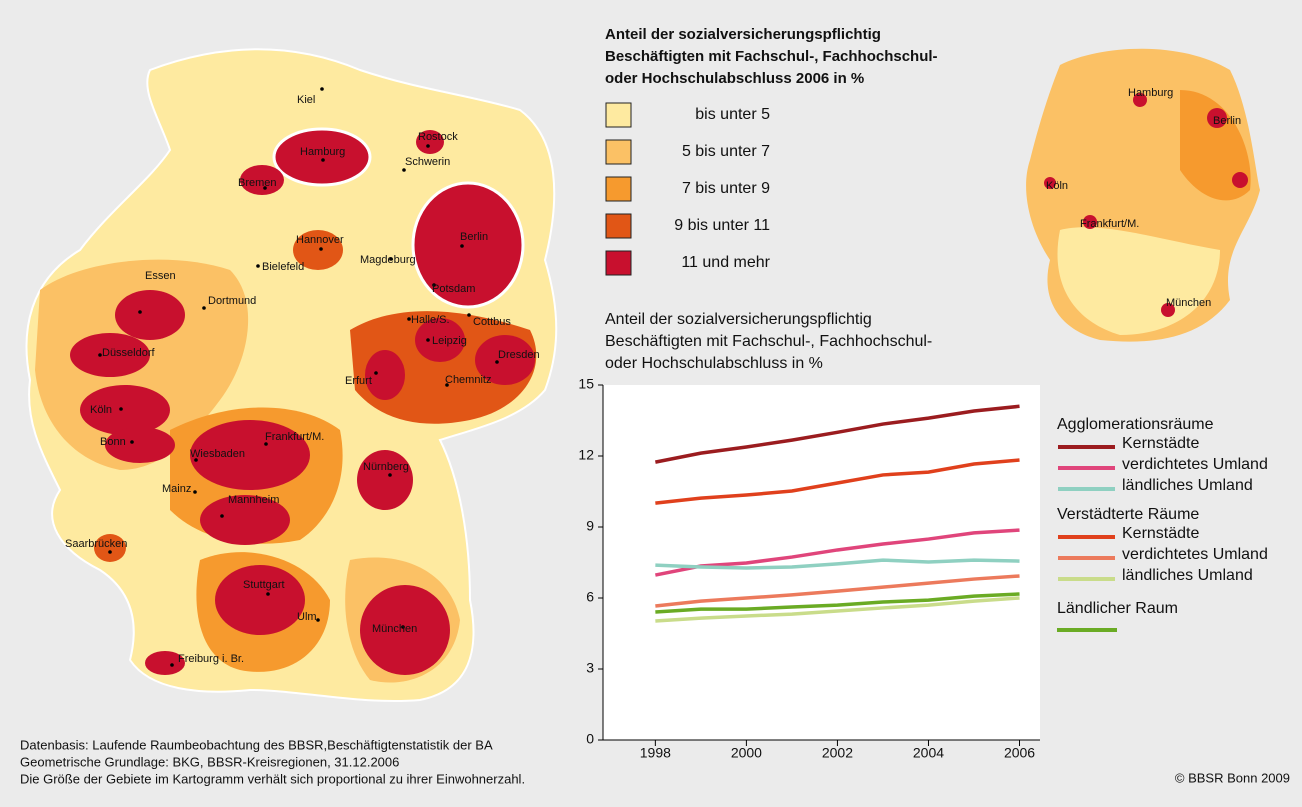  I want to click on legend-group: Verstädterte Räume, so click(1128, 514).